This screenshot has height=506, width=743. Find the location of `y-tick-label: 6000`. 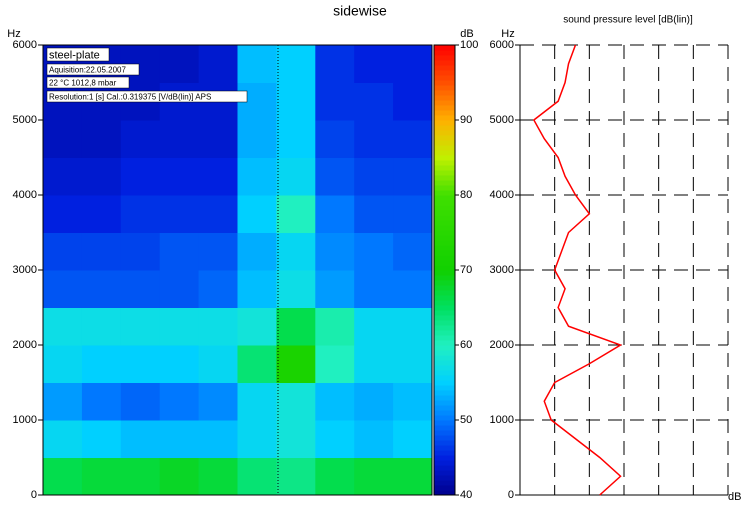

y-tick-label: 6000 is located at coordinates (502, 45).